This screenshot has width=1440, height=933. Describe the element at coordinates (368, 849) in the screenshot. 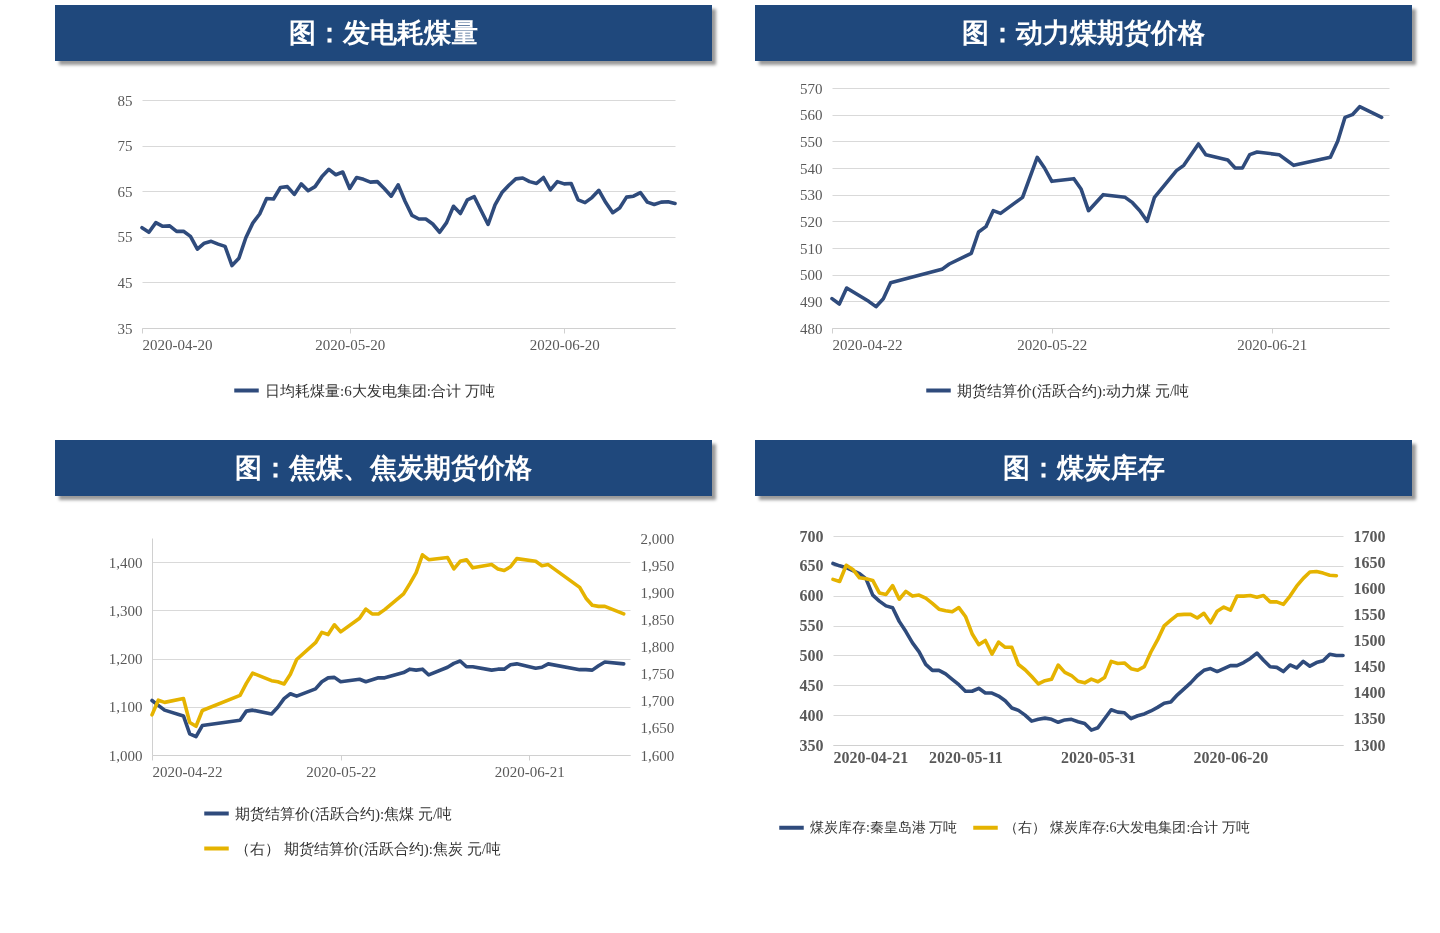

I see `legend-label: （右） 期货结算价(活跃合约):焦炭 元/吨` at that location.